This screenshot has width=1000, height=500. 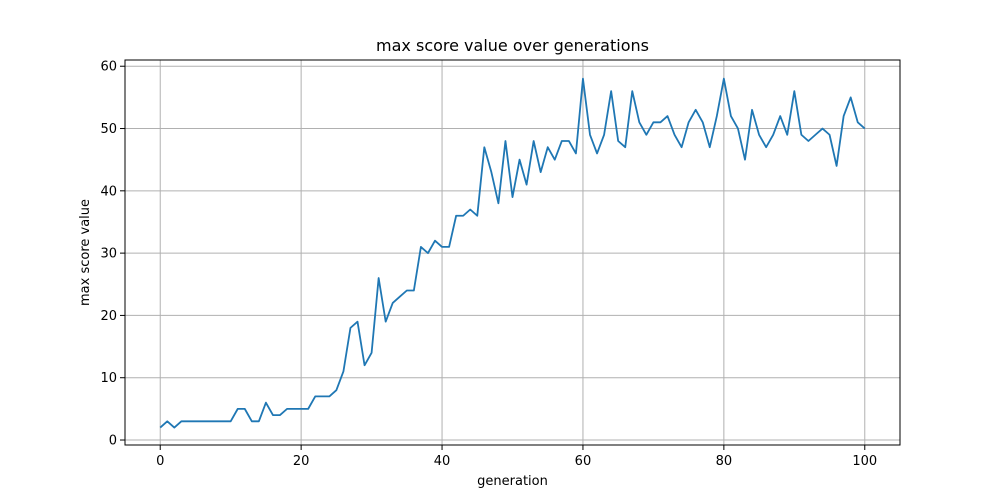 I want to click on x-tick-label: 0, so click(x=160, y=461).